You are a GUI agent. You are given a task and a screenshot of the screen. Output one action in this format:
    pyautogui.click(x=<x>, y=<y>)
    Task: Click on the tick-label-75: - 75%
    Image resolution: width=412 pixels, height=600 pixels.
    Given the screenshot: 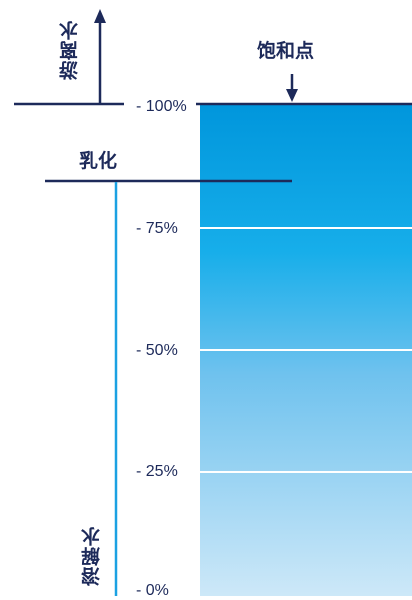 What is the action you would take?
    pyautogui.click(x=157, y=228)
    